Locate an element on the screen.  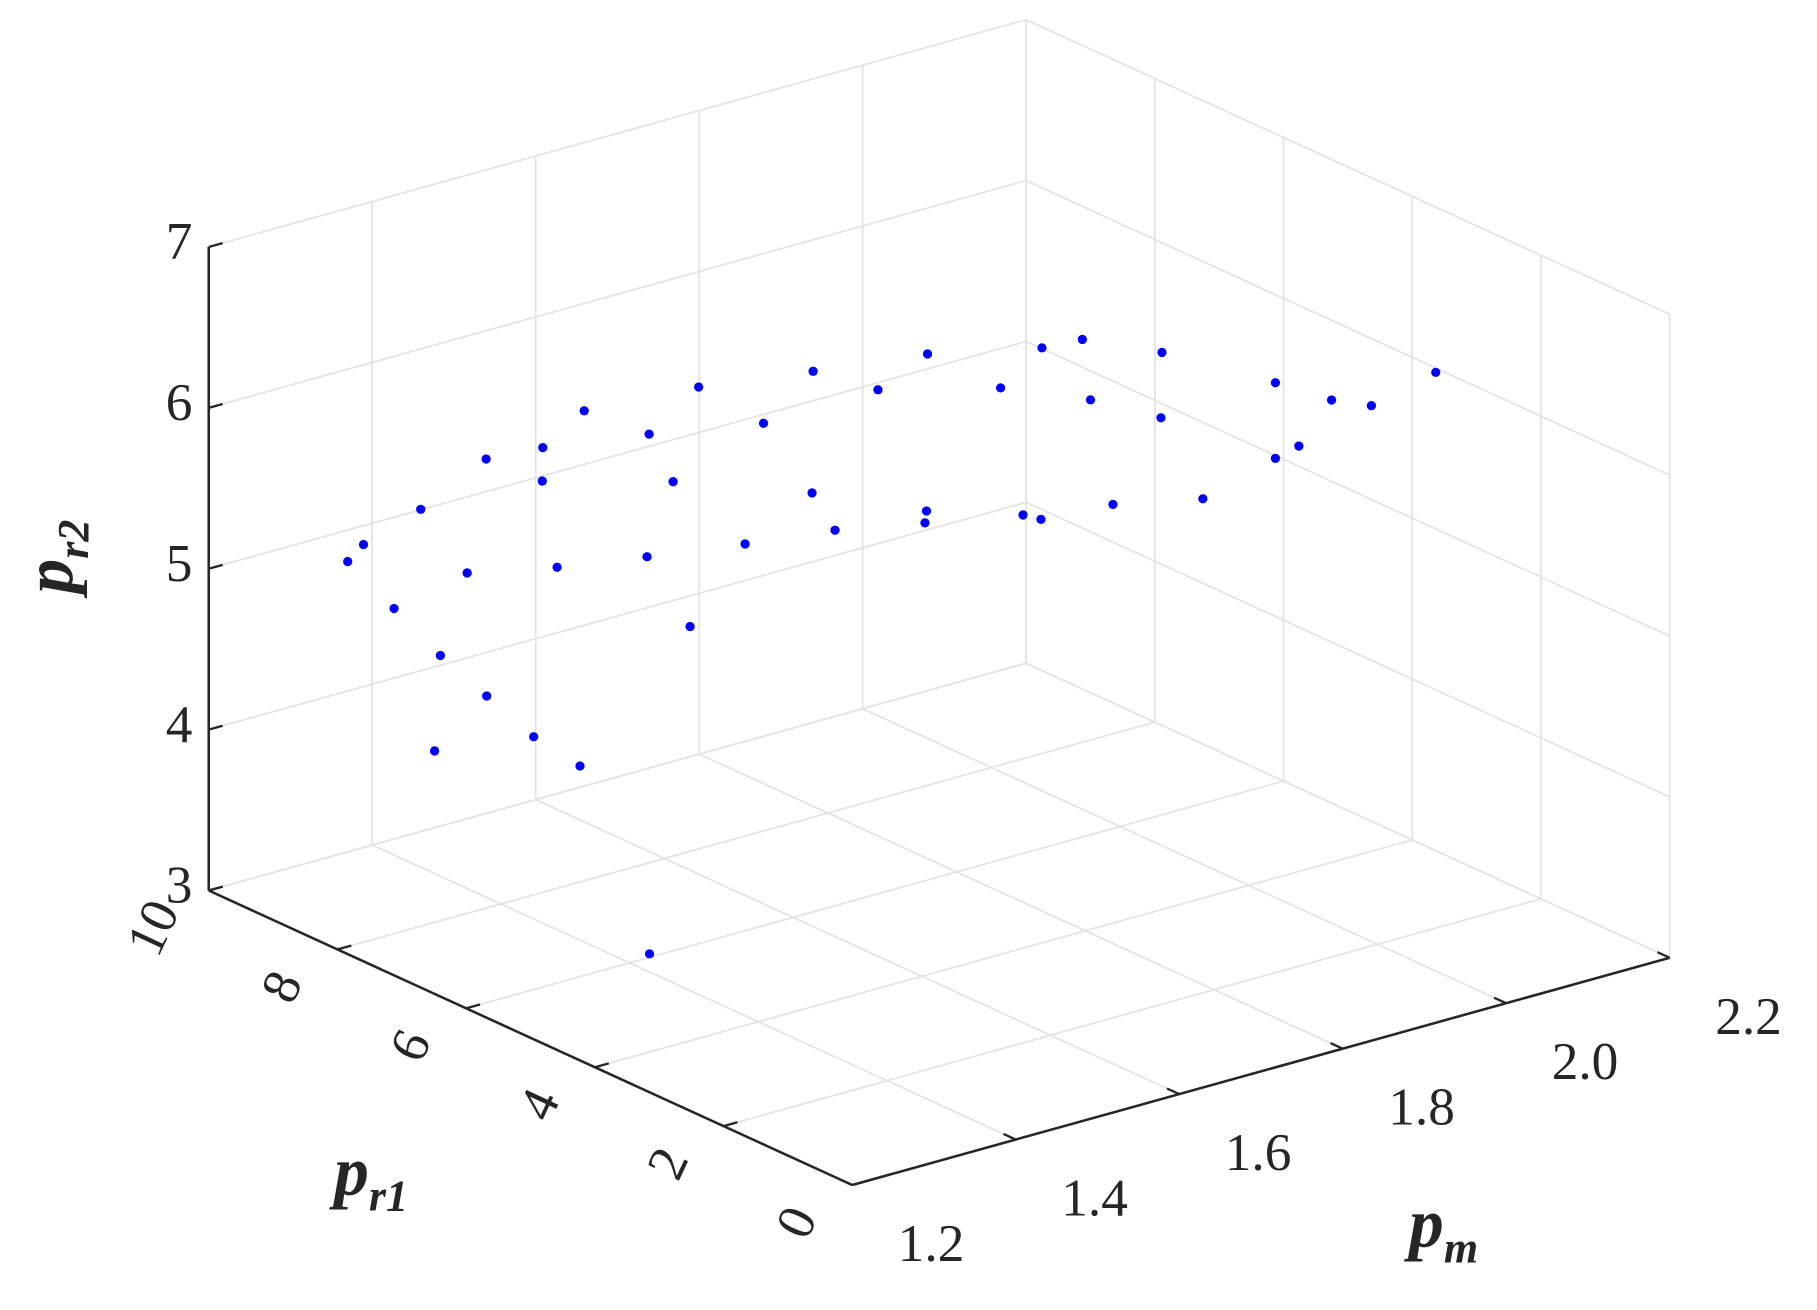
x-tick-label: 1.2 is located at coordinates (931, 1243).